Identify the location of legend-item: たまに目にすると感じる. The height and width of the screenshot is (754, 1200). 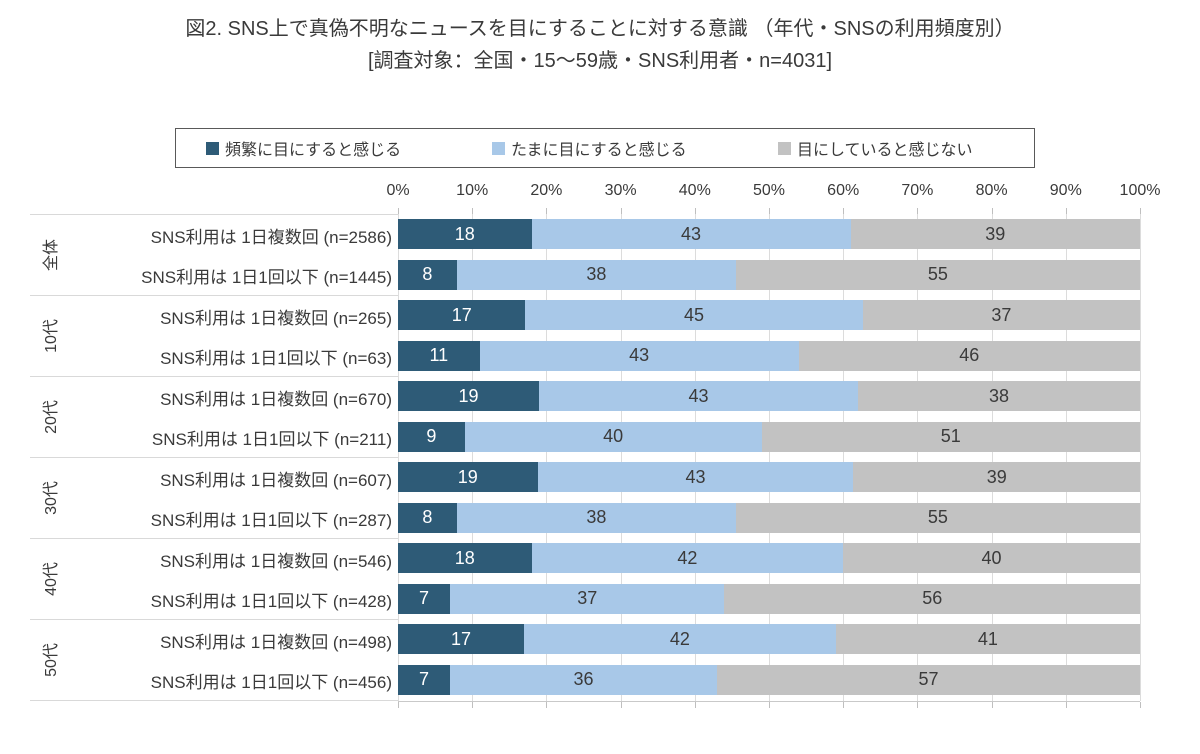
(605, 148).